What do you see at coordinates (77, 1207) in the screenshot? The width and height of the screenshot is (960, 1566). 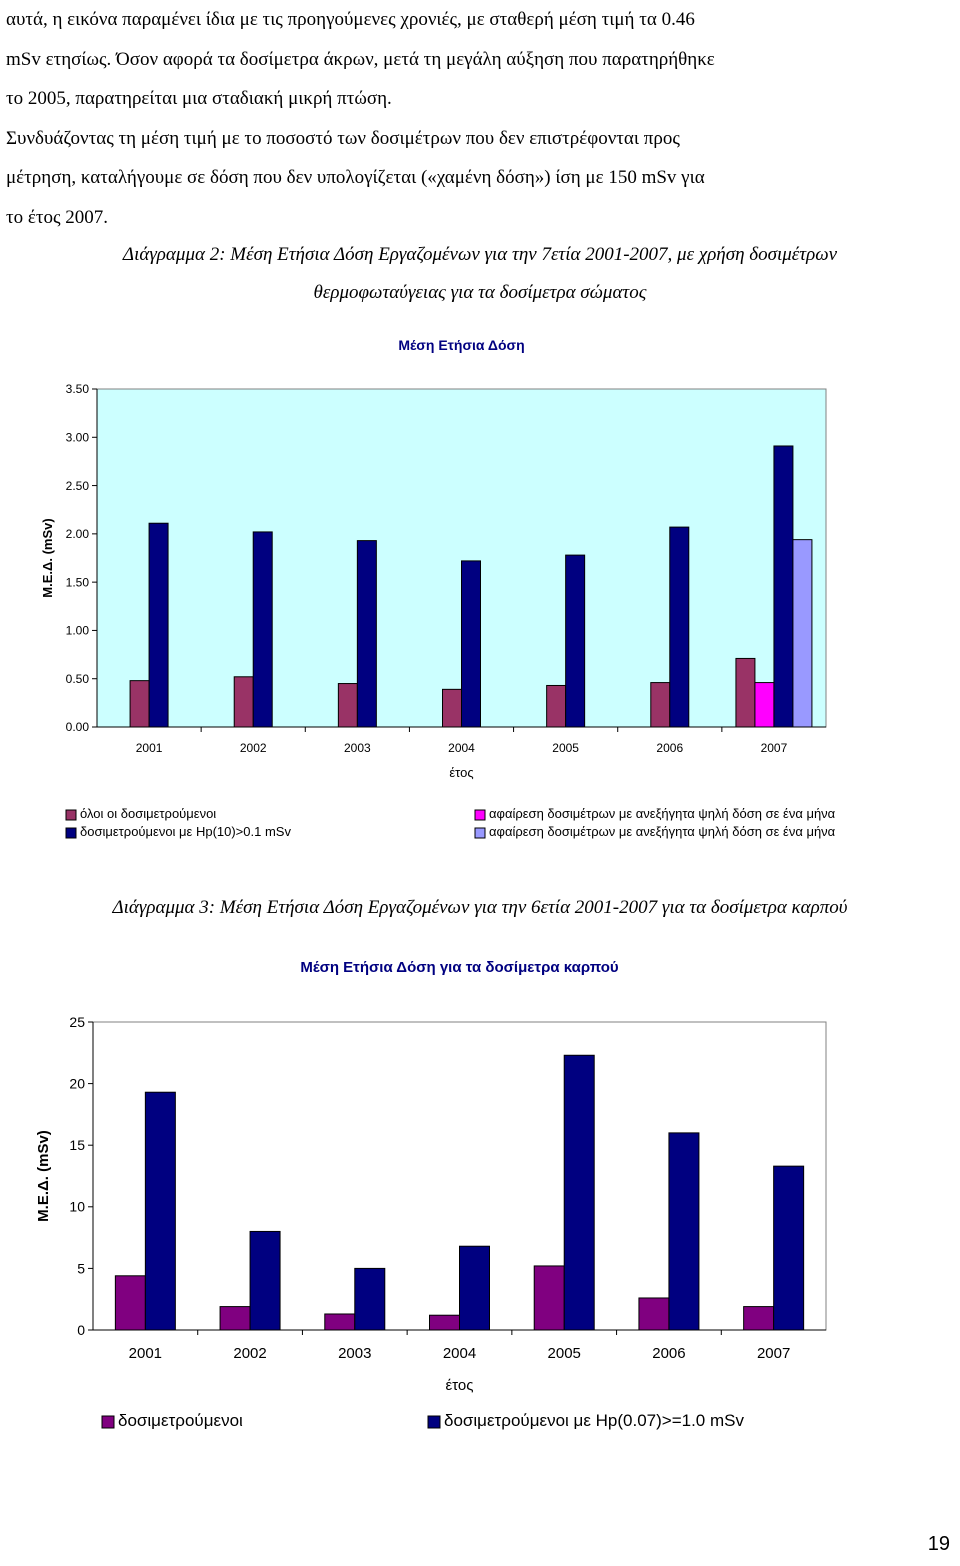 I see `y-tick-label: 10` at bounding box center [77, 1207].